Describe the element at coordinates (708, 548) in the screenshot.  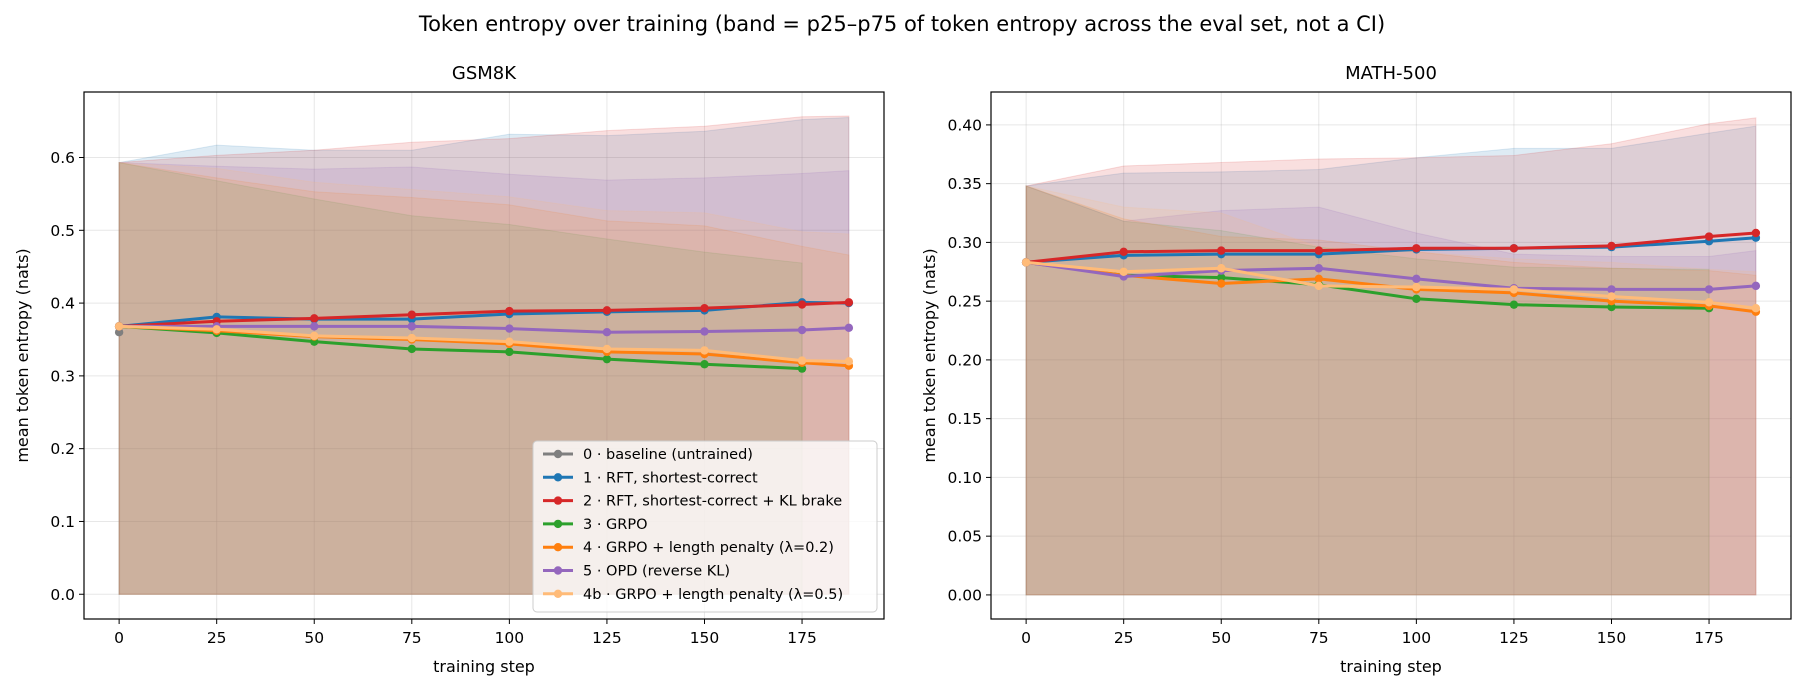
I see `legend-label: 4 · GRPO + length penalty (λ=0.2)` at that location.